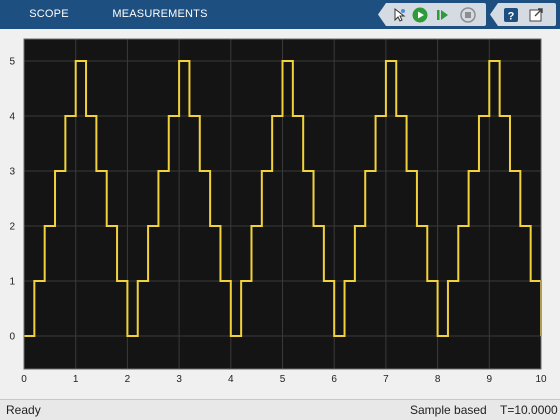  What do you see at coordinates (541, 379) in the screenshot?
I see `x-tick-label: 10` at bounding box center [541, 379].